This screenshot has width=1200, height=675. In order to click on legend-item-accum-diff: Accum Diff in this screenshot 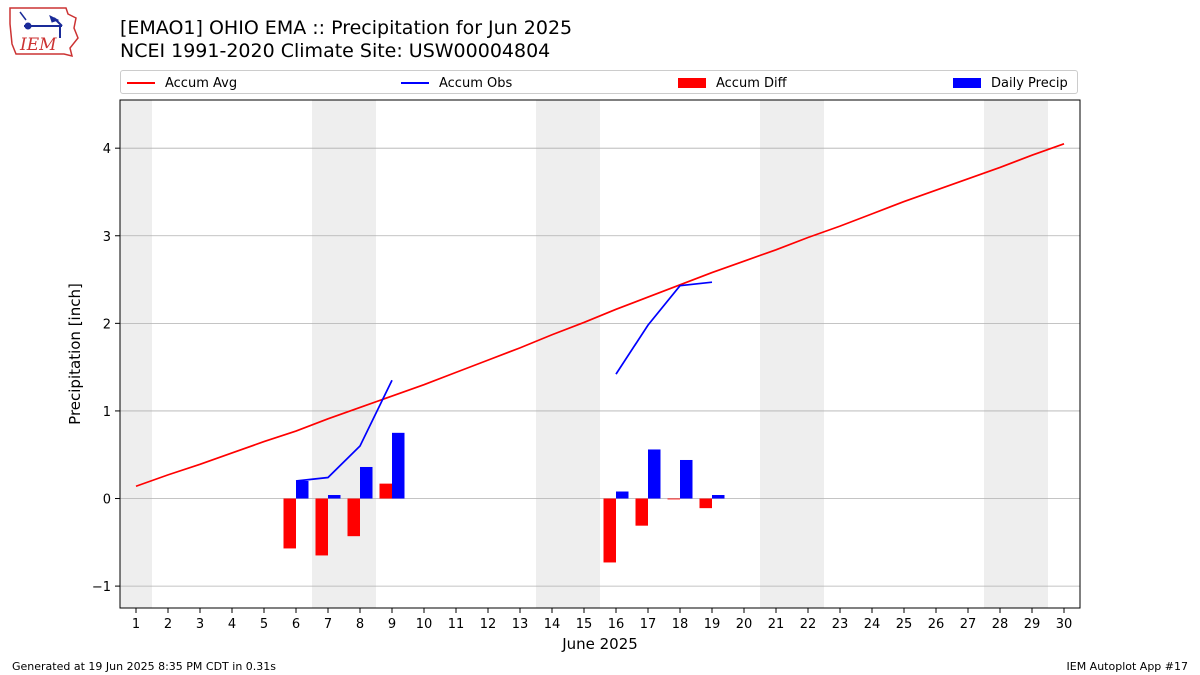, I will do `click(732, 83)`.